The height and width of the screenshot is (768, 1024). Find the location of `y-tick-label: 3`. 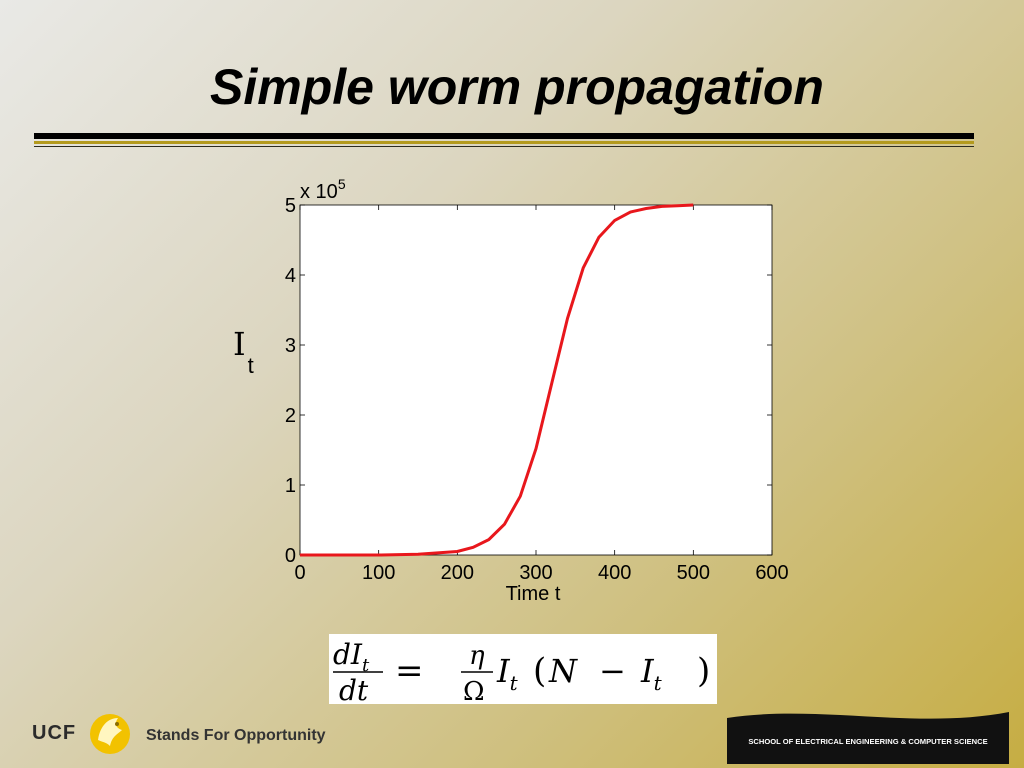

y-tick-label: 3 is located at coordinates (290, 346).